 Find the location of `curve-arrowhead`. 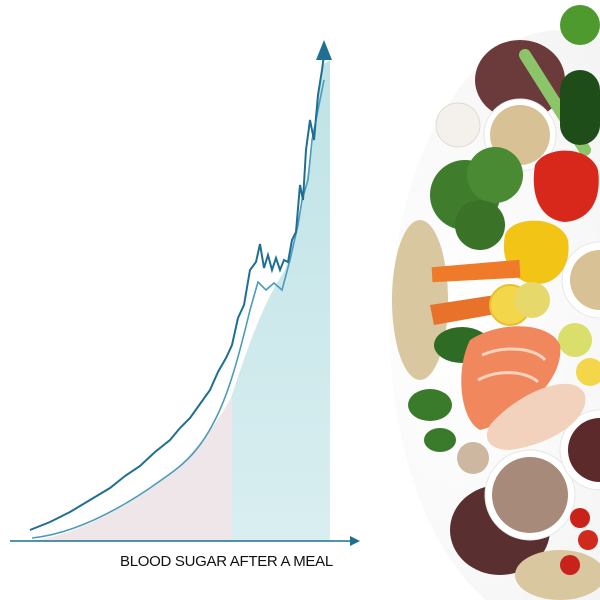

curve-arrowhead is located at coordinates (324, 50).